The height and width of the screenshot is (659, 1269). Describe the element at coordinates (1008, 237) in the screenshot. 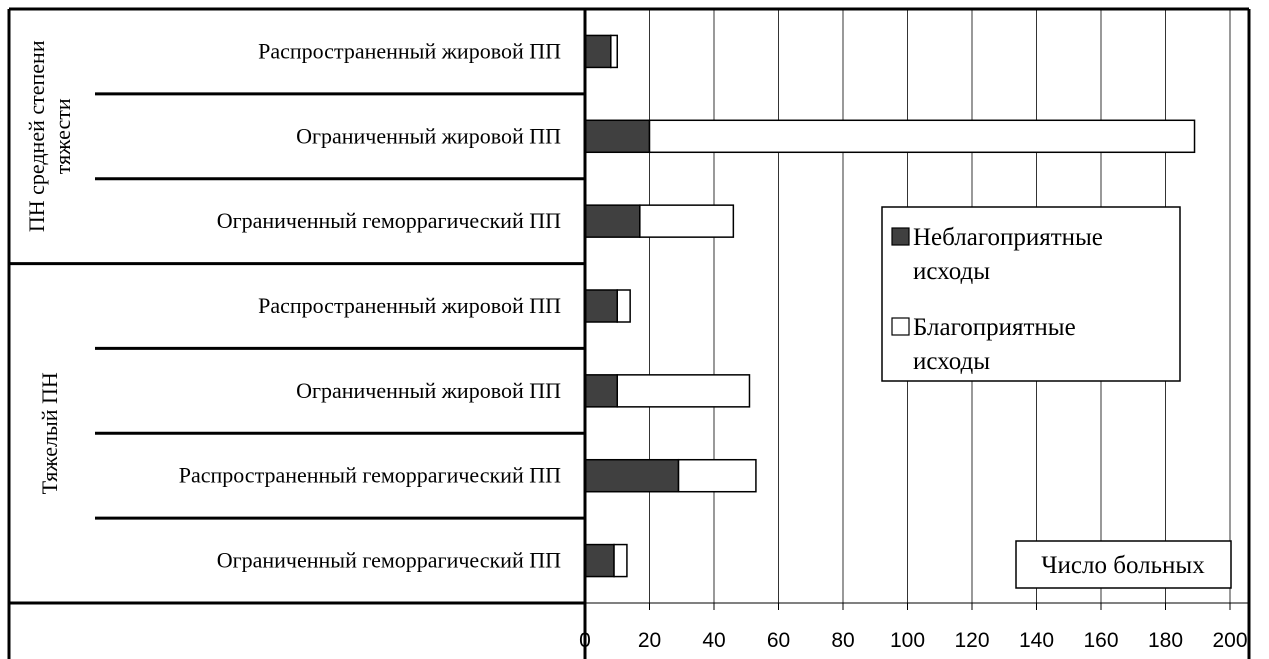

I see `legend-label-unfavorable-line1: Неблагоприятные` at that location.